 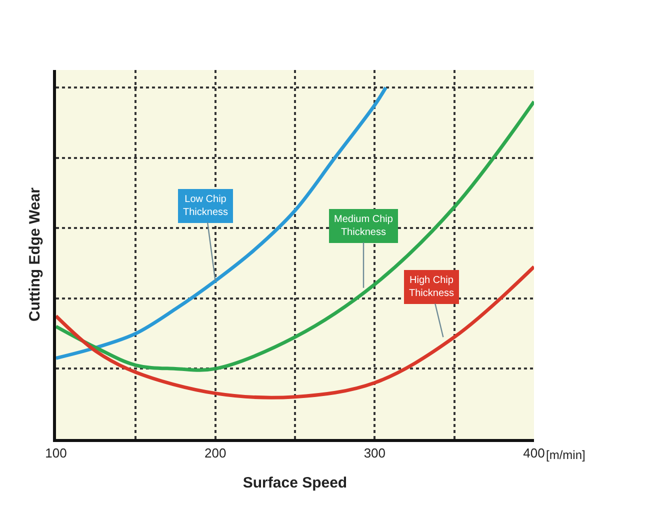 I want to click on text: [m/min], so click(x=566, y=455).